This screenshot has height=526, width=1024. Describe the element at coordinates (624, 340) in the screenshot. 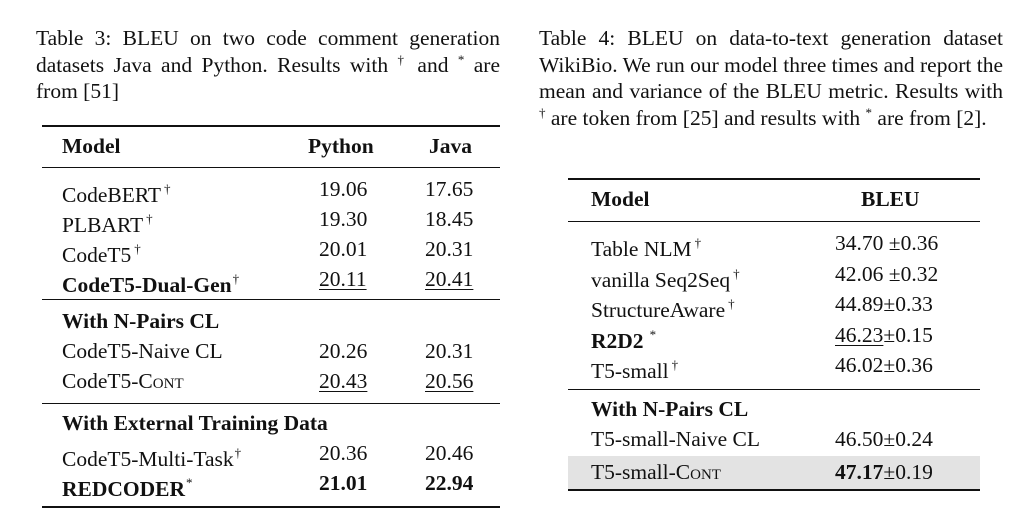

I see `table-row-model: R2D2 *` at that location.